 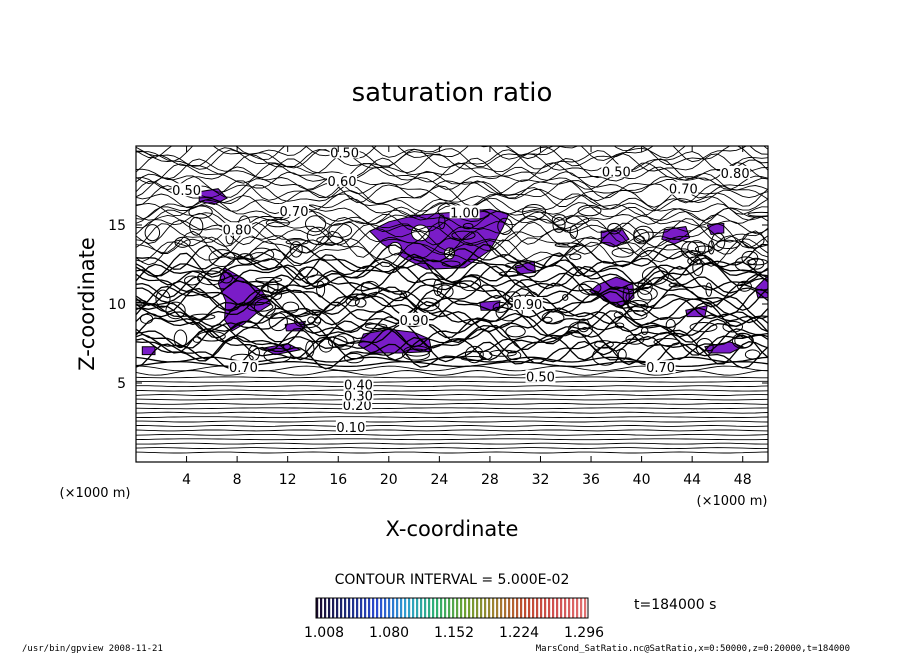 I want to click on x-tick-label: 40, so click(x=642, y=480).